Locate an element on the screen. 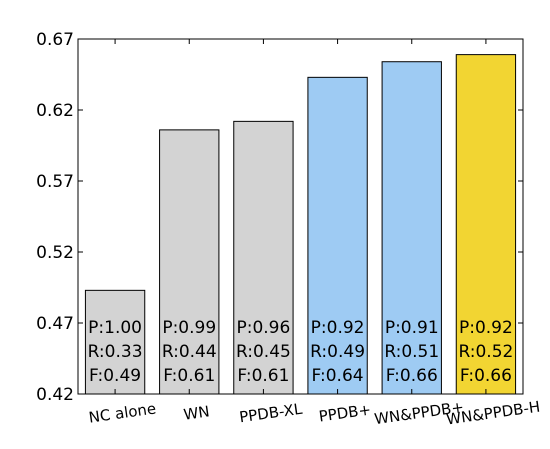 The width and height of the screenshot is (550, 449). bar-nc-alone is located at coordinates (115, 342).